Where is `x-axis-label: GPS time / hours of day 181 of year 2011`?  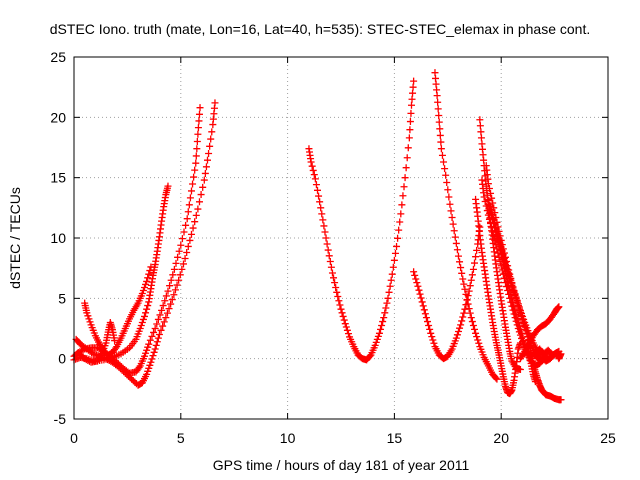
x-axis-label: GPS time / hours of day 181 of year 2011 is located at coordinates (341, 465).